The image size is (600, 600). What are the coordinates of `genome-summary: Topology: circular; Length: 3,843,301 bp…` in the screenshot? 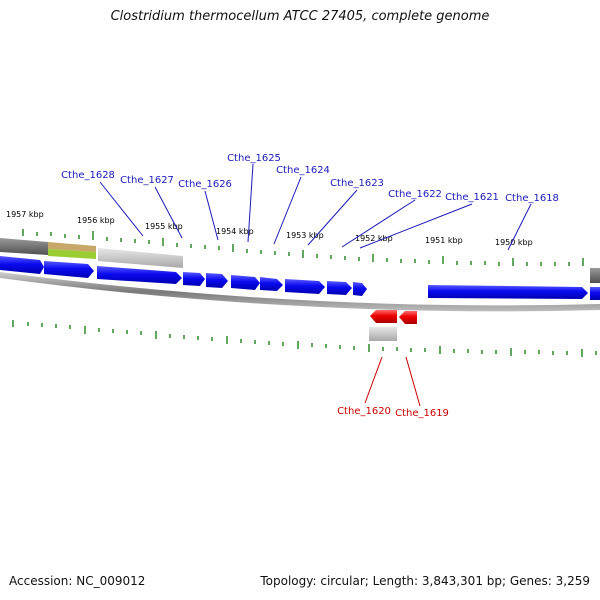 It's located at (425, 581).